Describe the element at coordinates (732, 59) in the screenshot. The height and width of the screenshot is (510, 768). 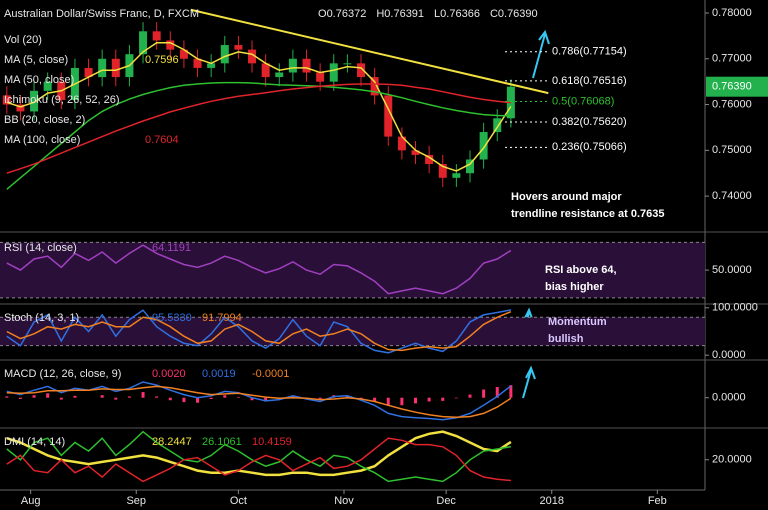
I see `y-tick-label: 0.77000` at that location.